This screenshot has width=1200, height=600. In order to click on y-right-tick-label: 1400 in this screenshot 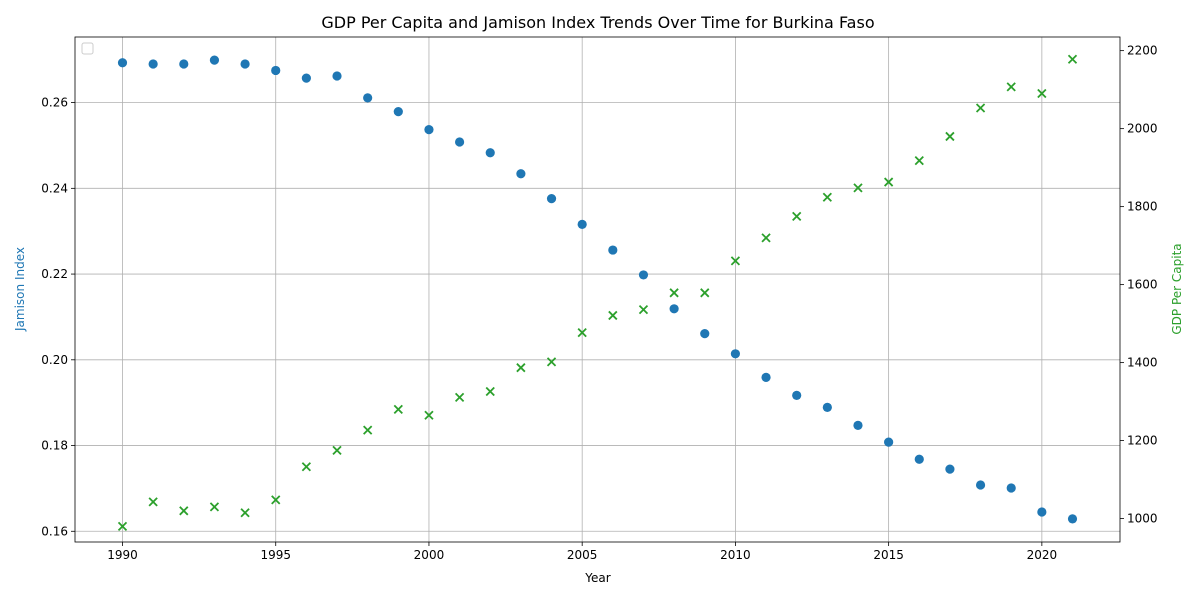, I will do `click(1142, 363)`.